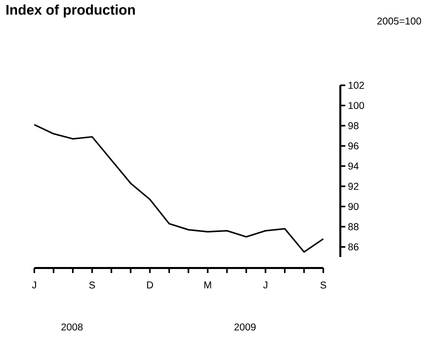 The width and height of the screenshot is (439, 341). I want to click on y-tick-label: 86, so click(353, 246).